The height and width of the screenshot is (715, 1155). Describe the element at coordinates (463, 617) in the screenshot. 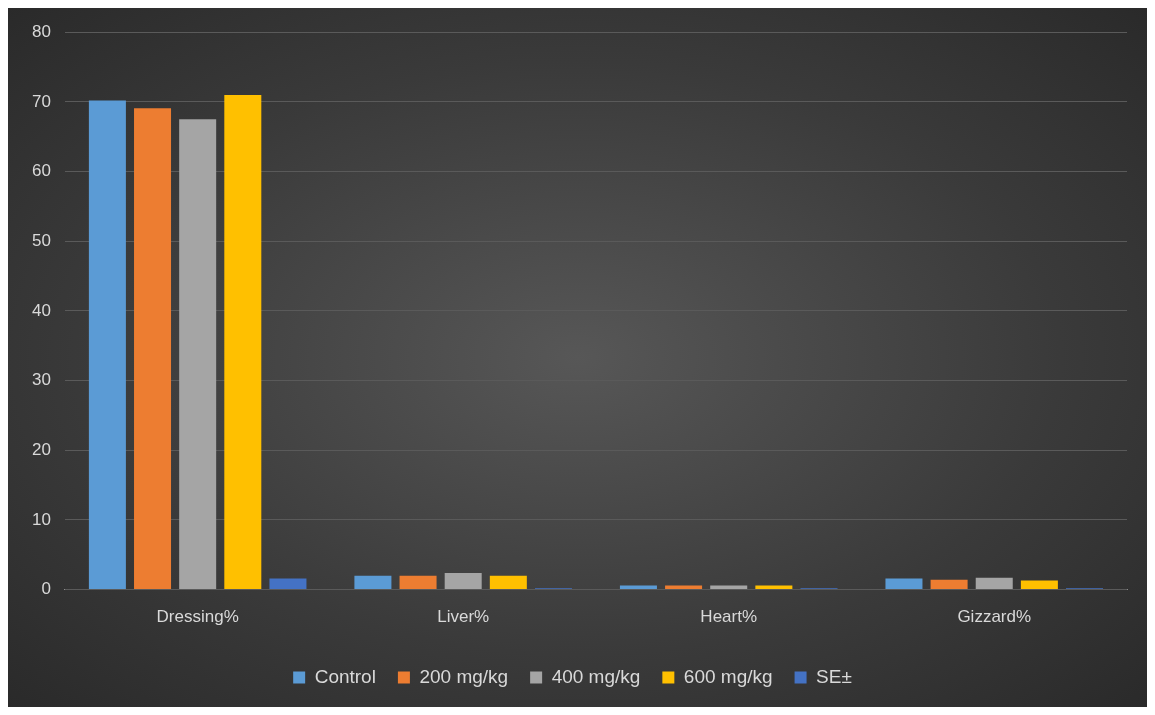

I see `x-tick-label: Liver%` at that location.